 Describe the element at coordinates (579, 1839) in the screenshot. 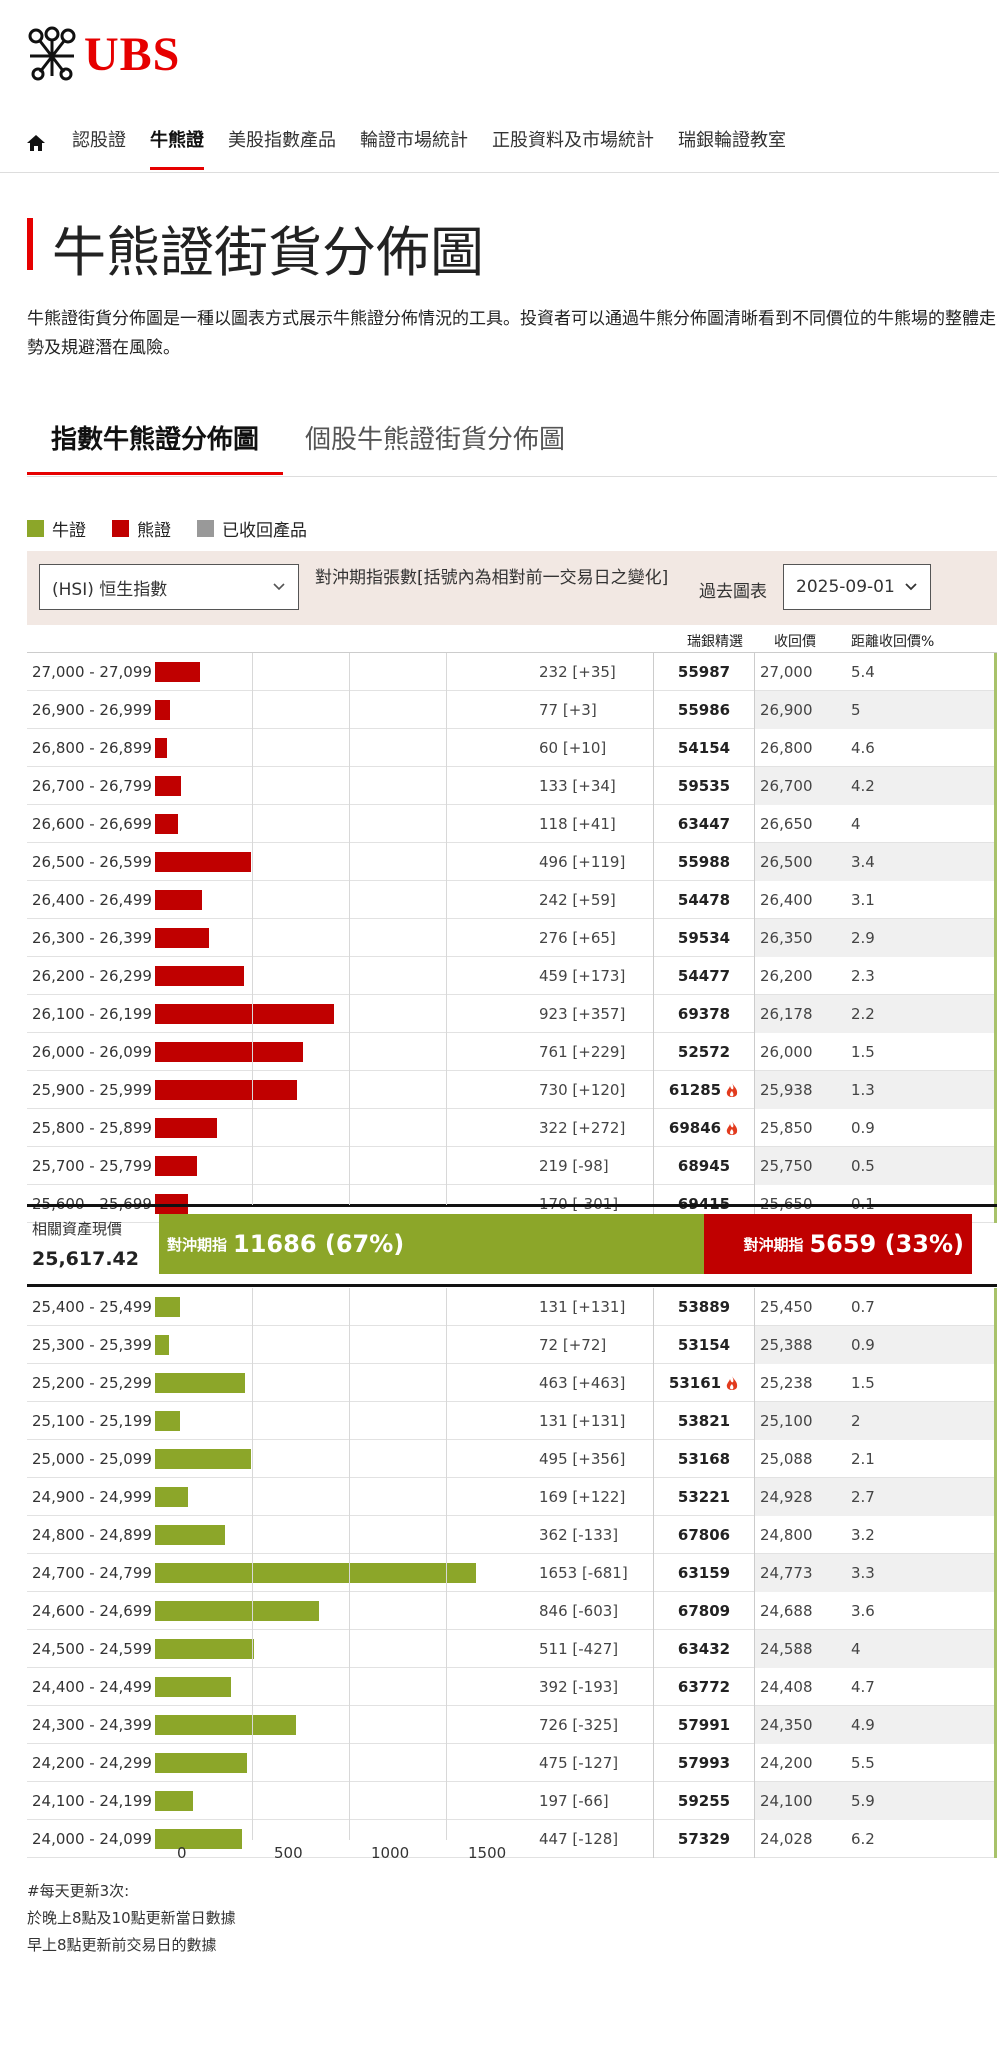

I see `hedge-count: 447 [-128]` at that location.